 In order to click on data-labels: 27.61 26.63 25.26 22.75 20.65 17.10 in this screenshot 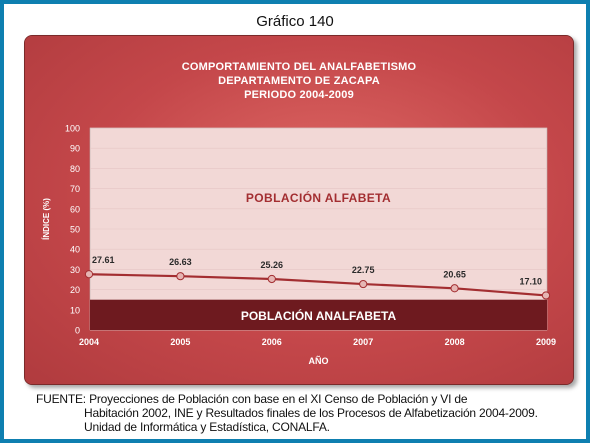, I will do `click(317, 270)`.